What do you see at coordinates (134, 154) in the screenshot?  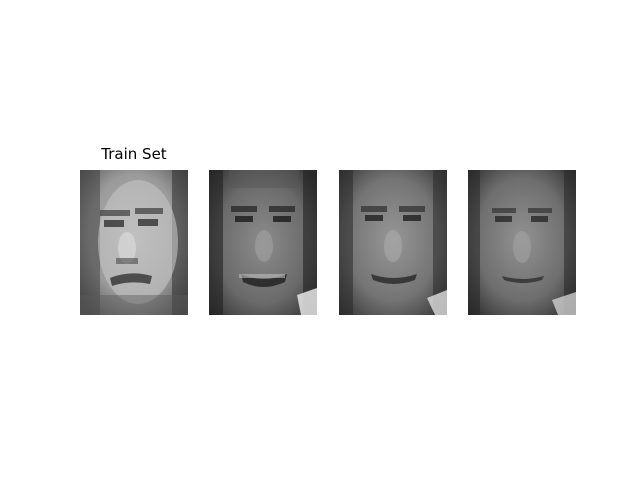 I see `panel-title: Train Set` at bounding box center [134, 154].